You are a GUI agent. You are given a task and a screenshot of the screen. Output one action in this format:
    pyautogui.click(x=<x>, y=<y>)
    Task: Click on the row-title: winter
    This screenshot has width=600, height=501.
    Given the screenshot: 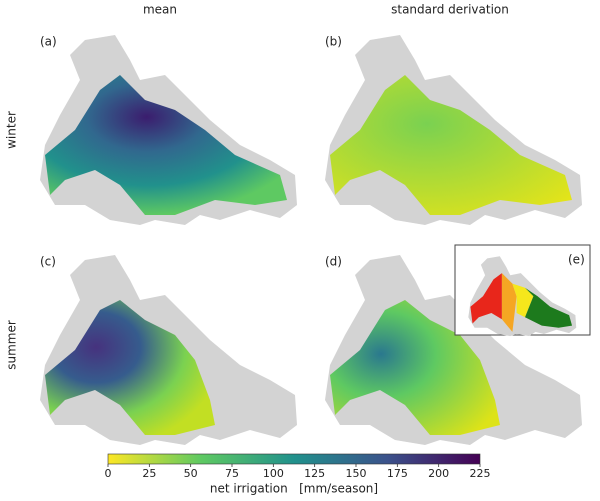 What is the action you would take?
    pyautogui.click(x=12, y=130)
    